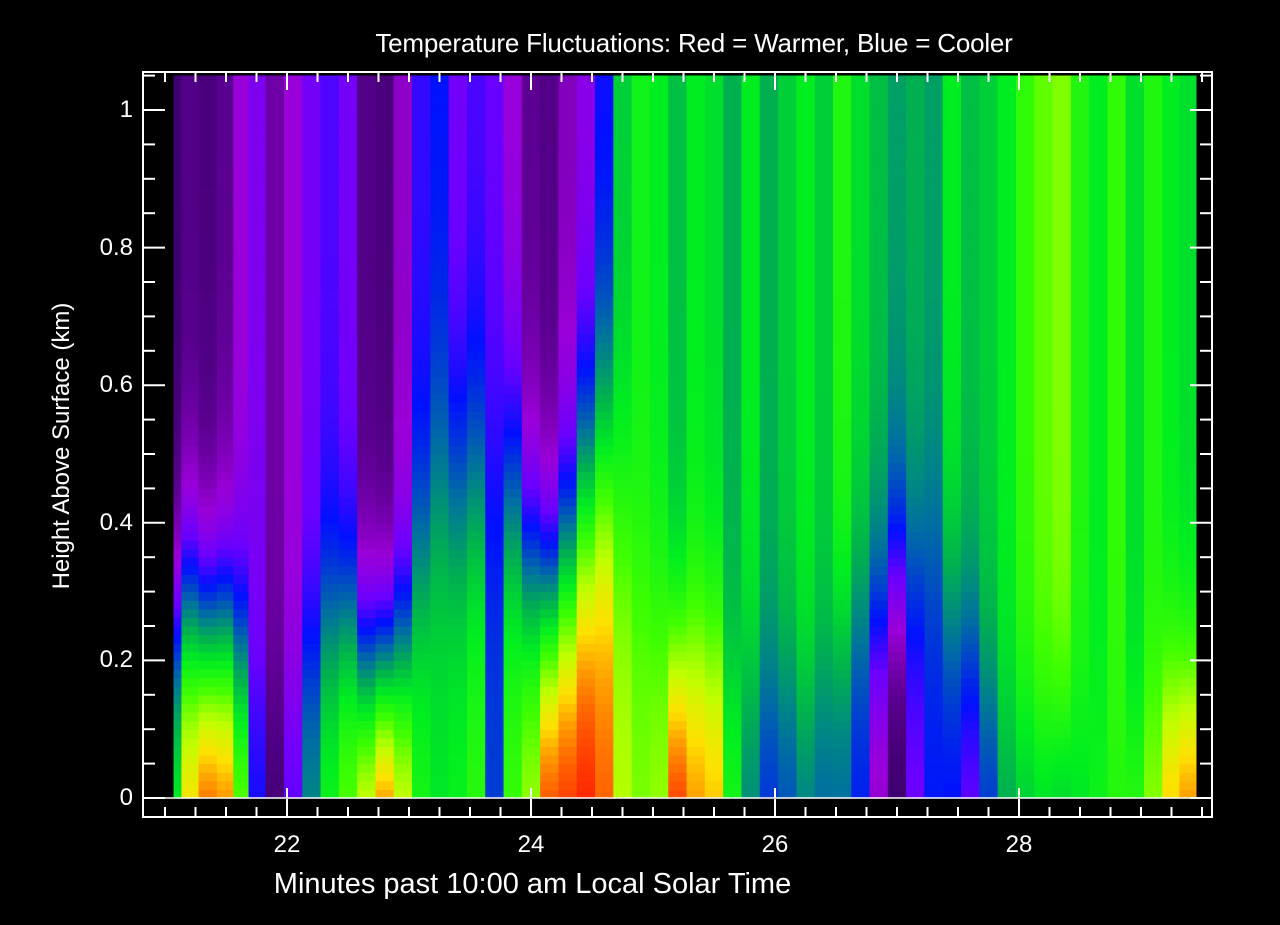 This screenshot has width=1280, height=925. What do you see at coordinates (61, 446) in the screenshot?
I see `y-axis-label: Height Above Surface (km)` at bounding box center [61, 446].